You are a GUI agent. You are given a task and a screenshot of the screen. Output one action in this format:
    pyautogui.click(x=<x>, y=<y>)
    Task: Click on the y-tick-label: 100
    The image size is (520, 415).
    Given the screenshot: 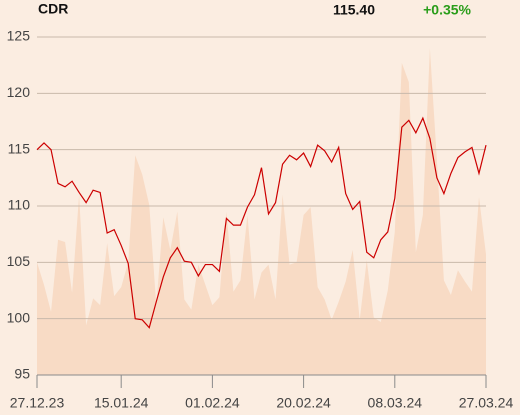 What is the action you would take?
    pyautogui.click(x=19, y=317)
    